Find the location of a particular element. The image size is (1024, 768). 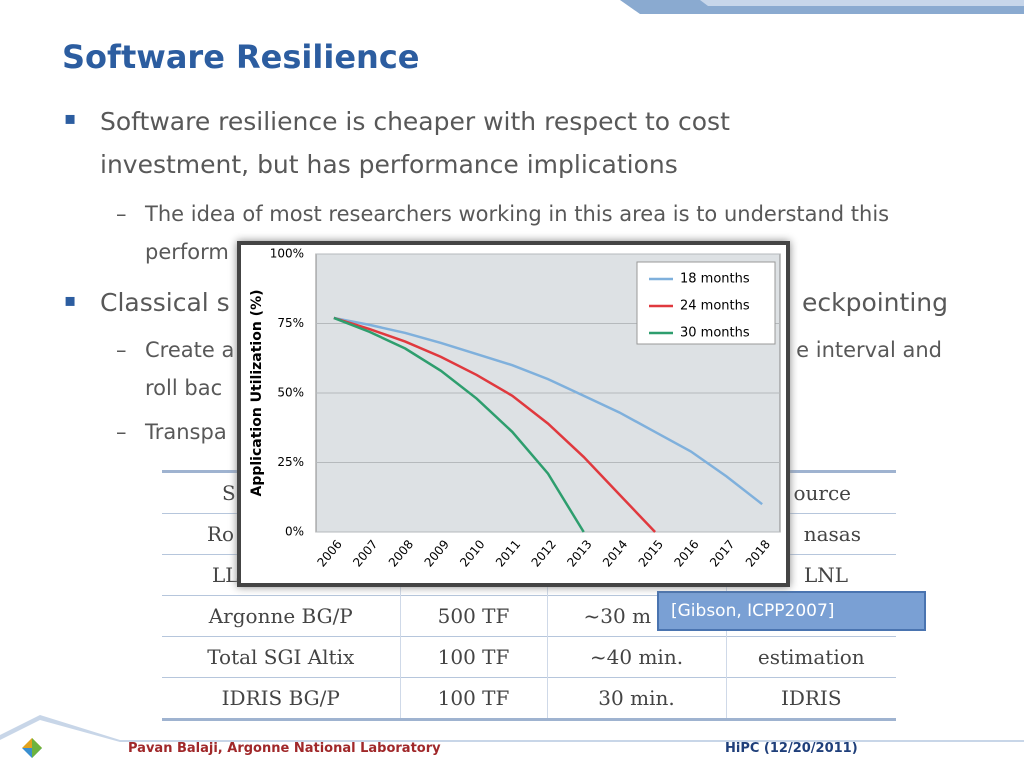

legend-box is located at coordinates (706, 303).